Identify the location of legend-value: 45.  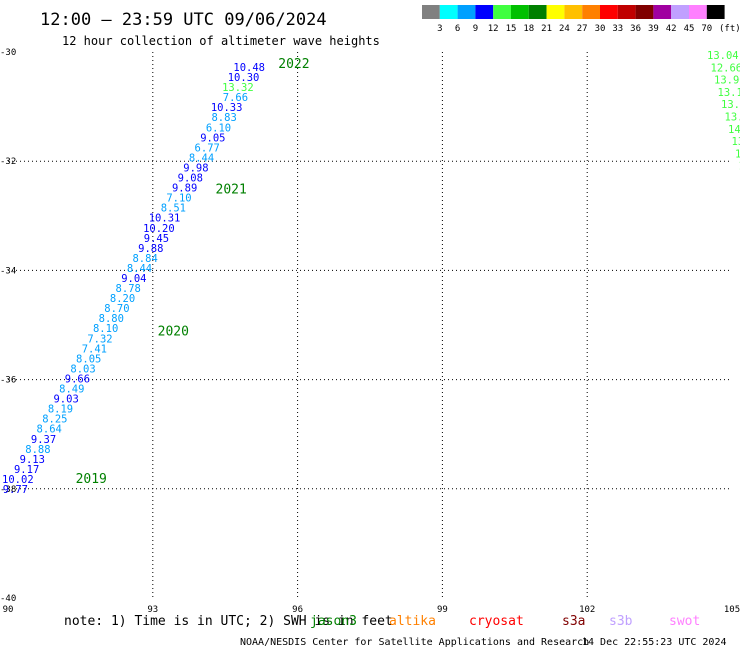
(689, 29).